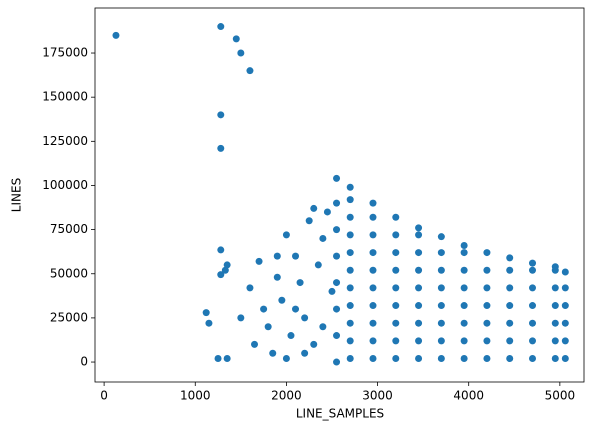  Describe the element at coordinates (17, 195) in the screenshot. I see `y-axis-label: LINES` at that location.